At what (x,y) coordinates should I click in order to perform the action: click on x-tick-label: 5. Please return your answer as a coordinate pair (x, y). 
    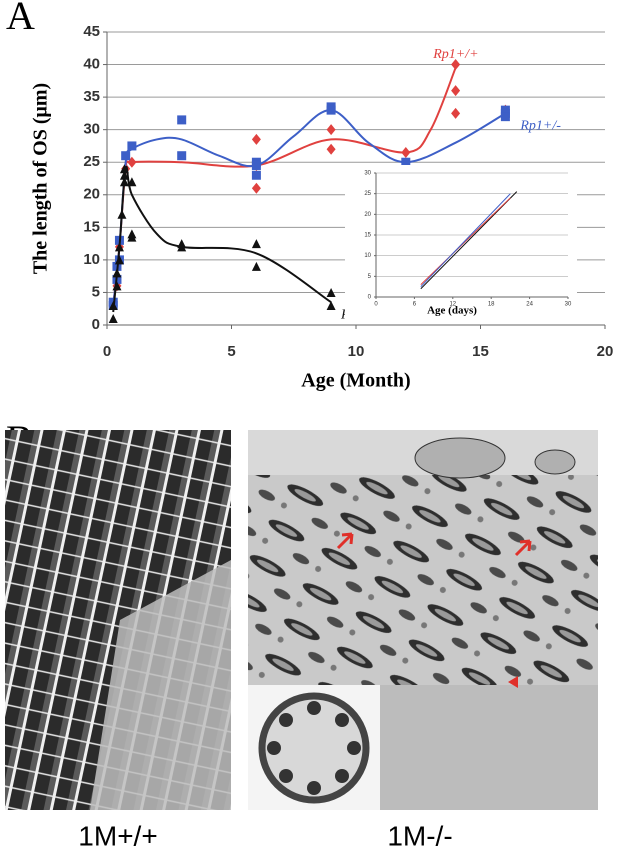
    Looking at the image, I should click on (231, 351).